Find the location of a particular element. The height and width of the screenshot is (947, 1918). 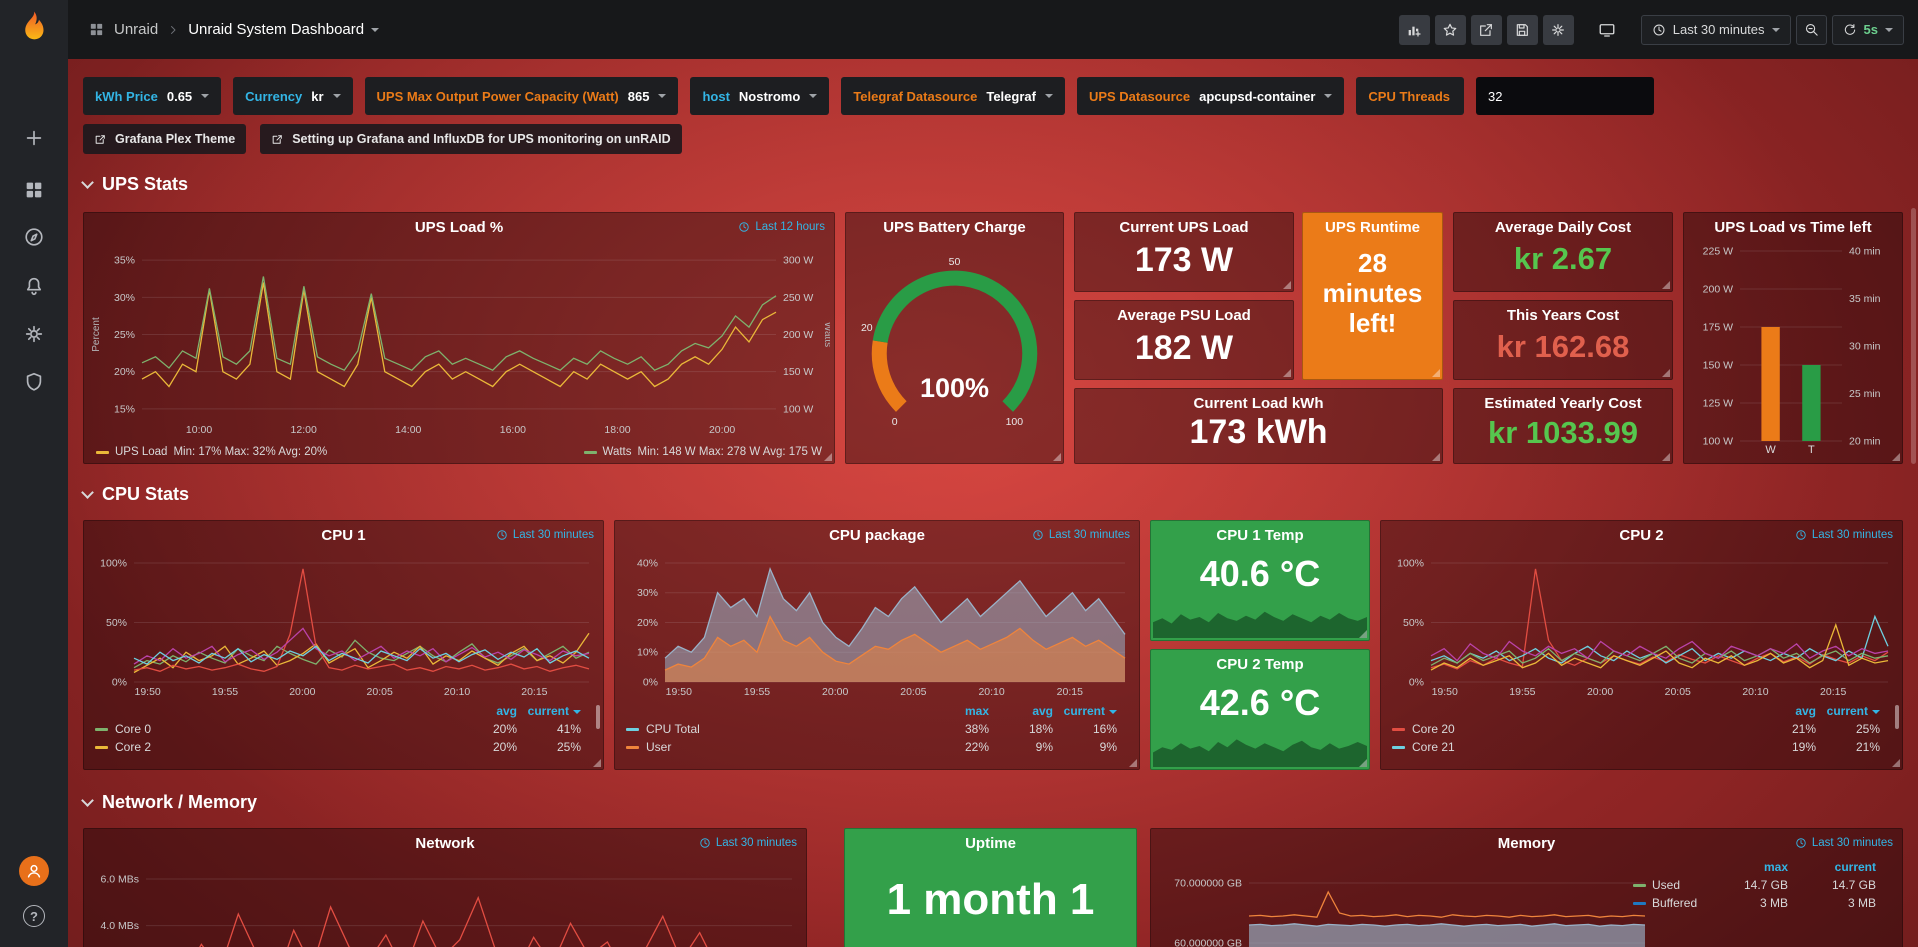

series-name: Used is located at coordinates (1666, 885).